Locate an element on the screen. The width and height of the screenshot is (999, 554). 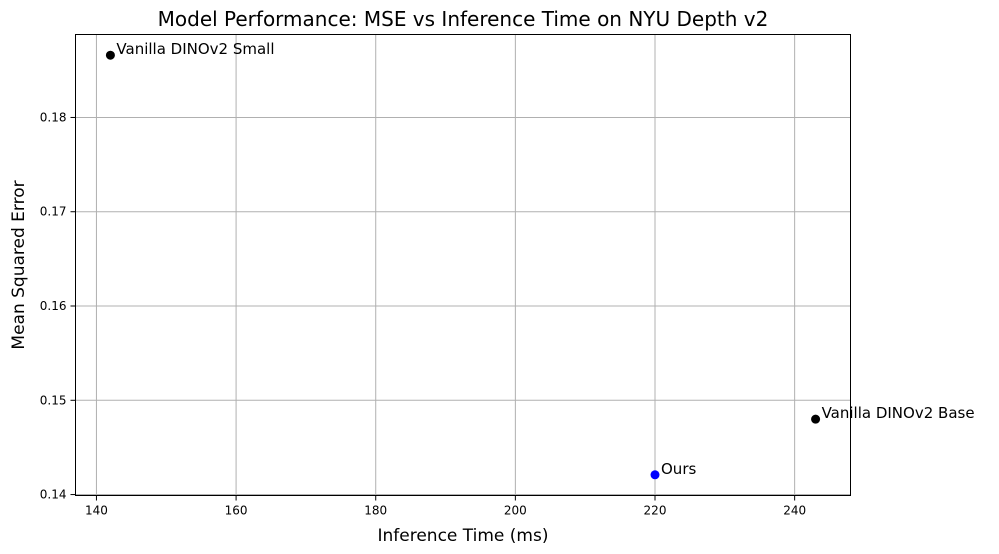
y-tick-label: 0.16 is located at coordinates (53, 306).